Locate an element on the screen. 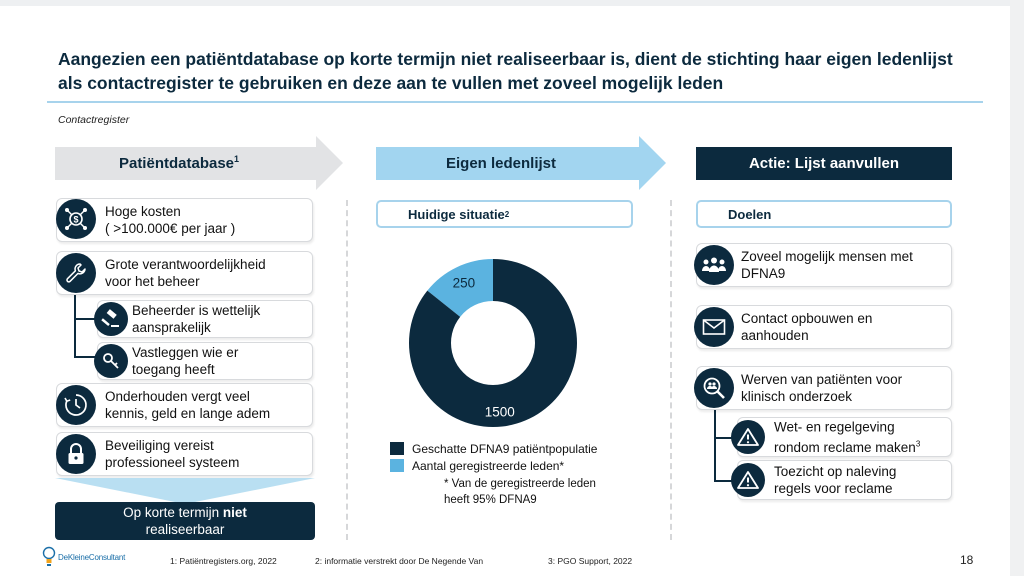  conclusion-emphasis: niet is located at coordinates (234, 512).